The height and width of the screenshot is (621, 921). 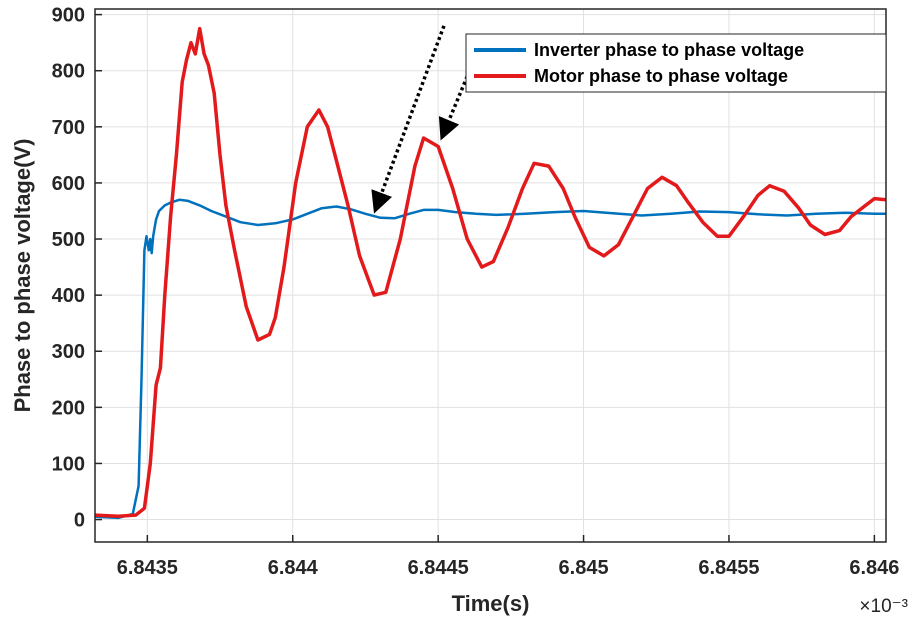 What do you see at coordinates (22, 276) in the screenshot?
I see `y-axis-label: Phase to phase voltage(V)` at bounding box center [22, 276].